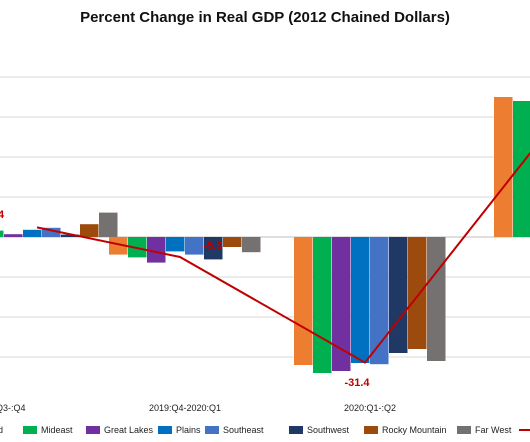 The image size is (530, 442). What do you see at coordinates (243, 430) in the screenshot?
I see `legend-label: Southeast` at bounding box center [243, 430].